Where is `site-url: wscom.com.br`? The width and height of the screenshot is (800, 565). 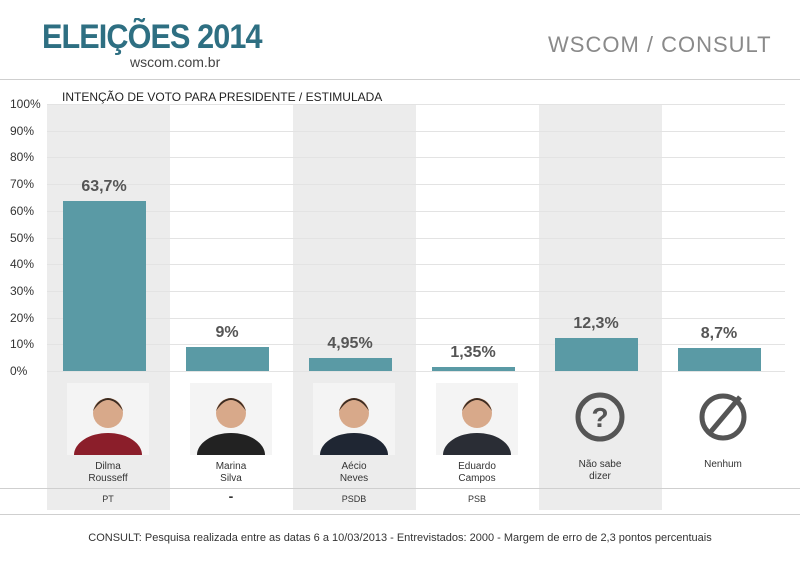 site-url: wscom.com.br is located at coordinates (175, 62).